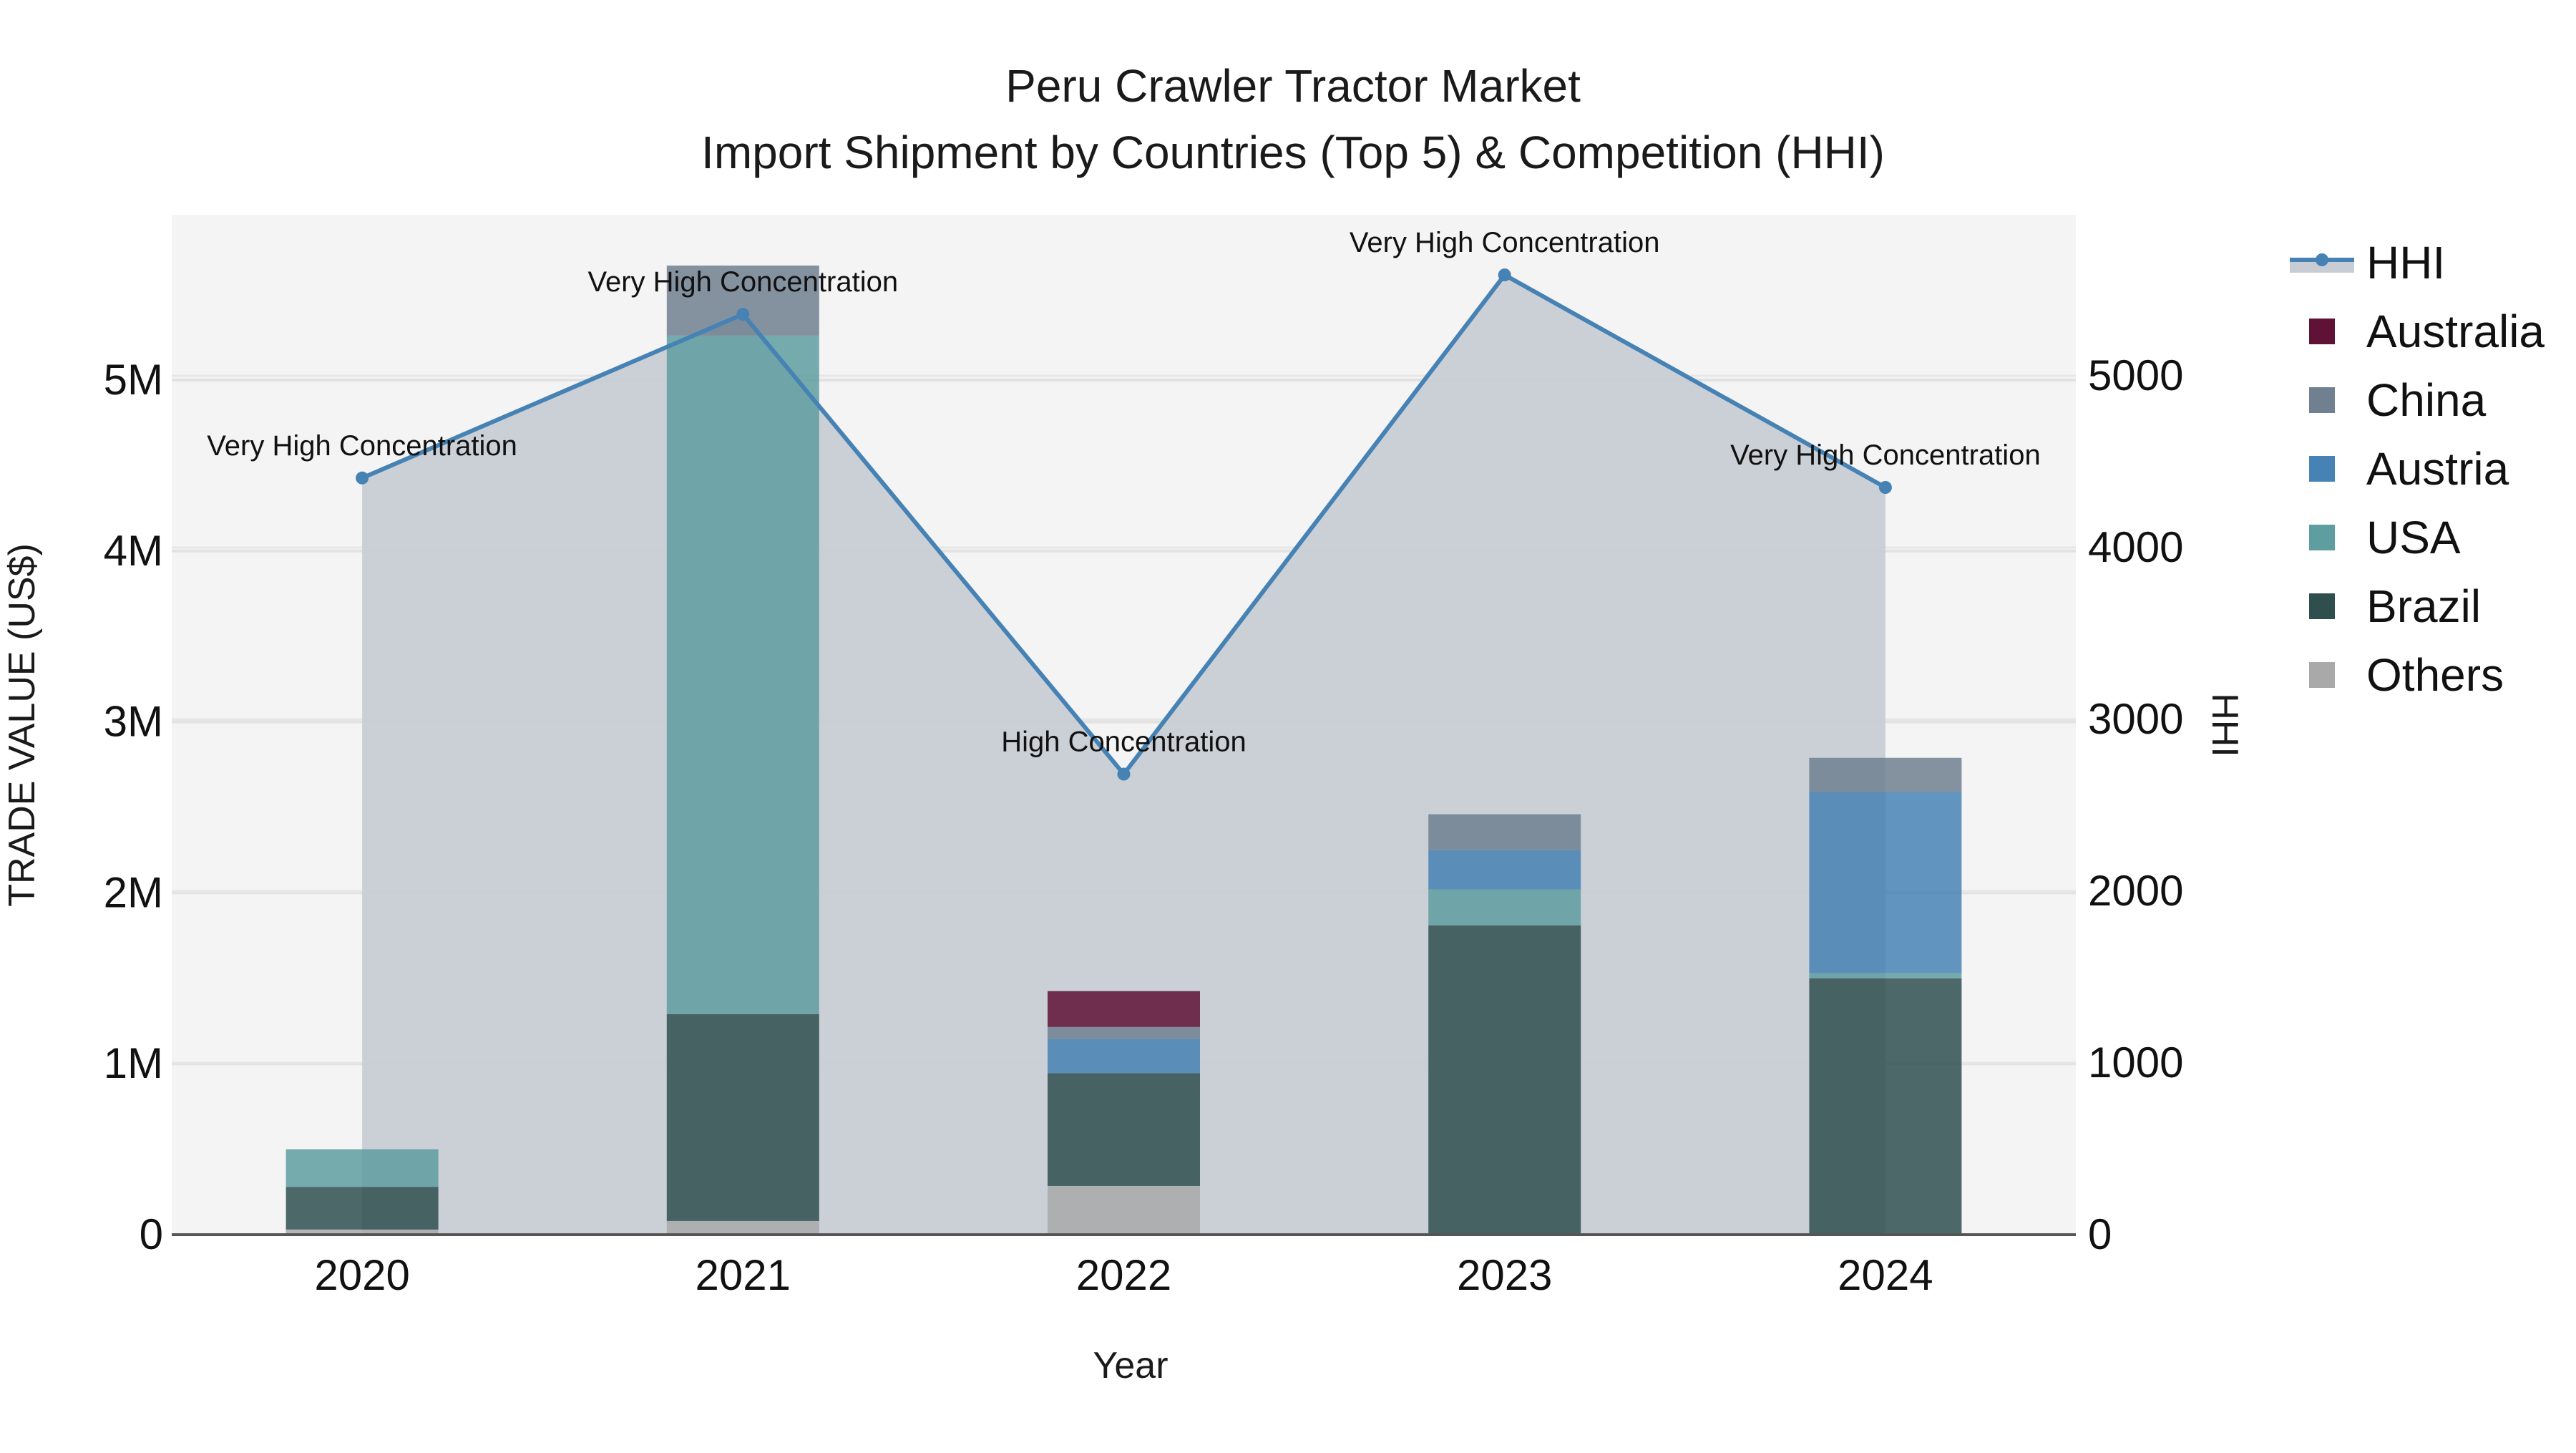  I want to click on legend-item-others: Others, so click(2406, 675).